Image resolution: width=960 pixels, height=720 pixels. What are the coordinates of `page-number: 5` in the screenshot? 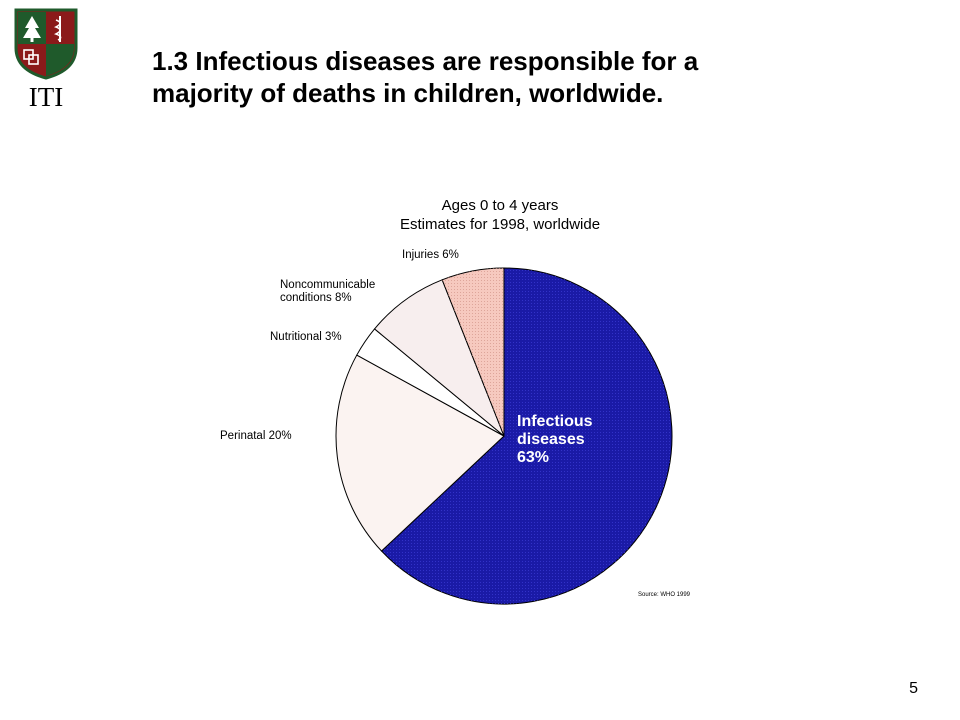 It's located at (913, 688).